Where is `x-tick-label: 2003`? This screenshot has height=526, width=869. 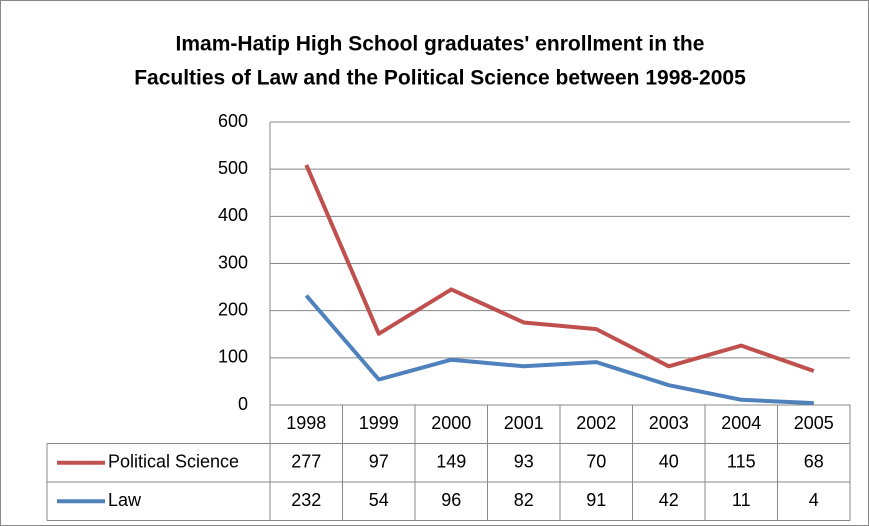 x-tick-label: 2003 is located at coordinates (669, 423).